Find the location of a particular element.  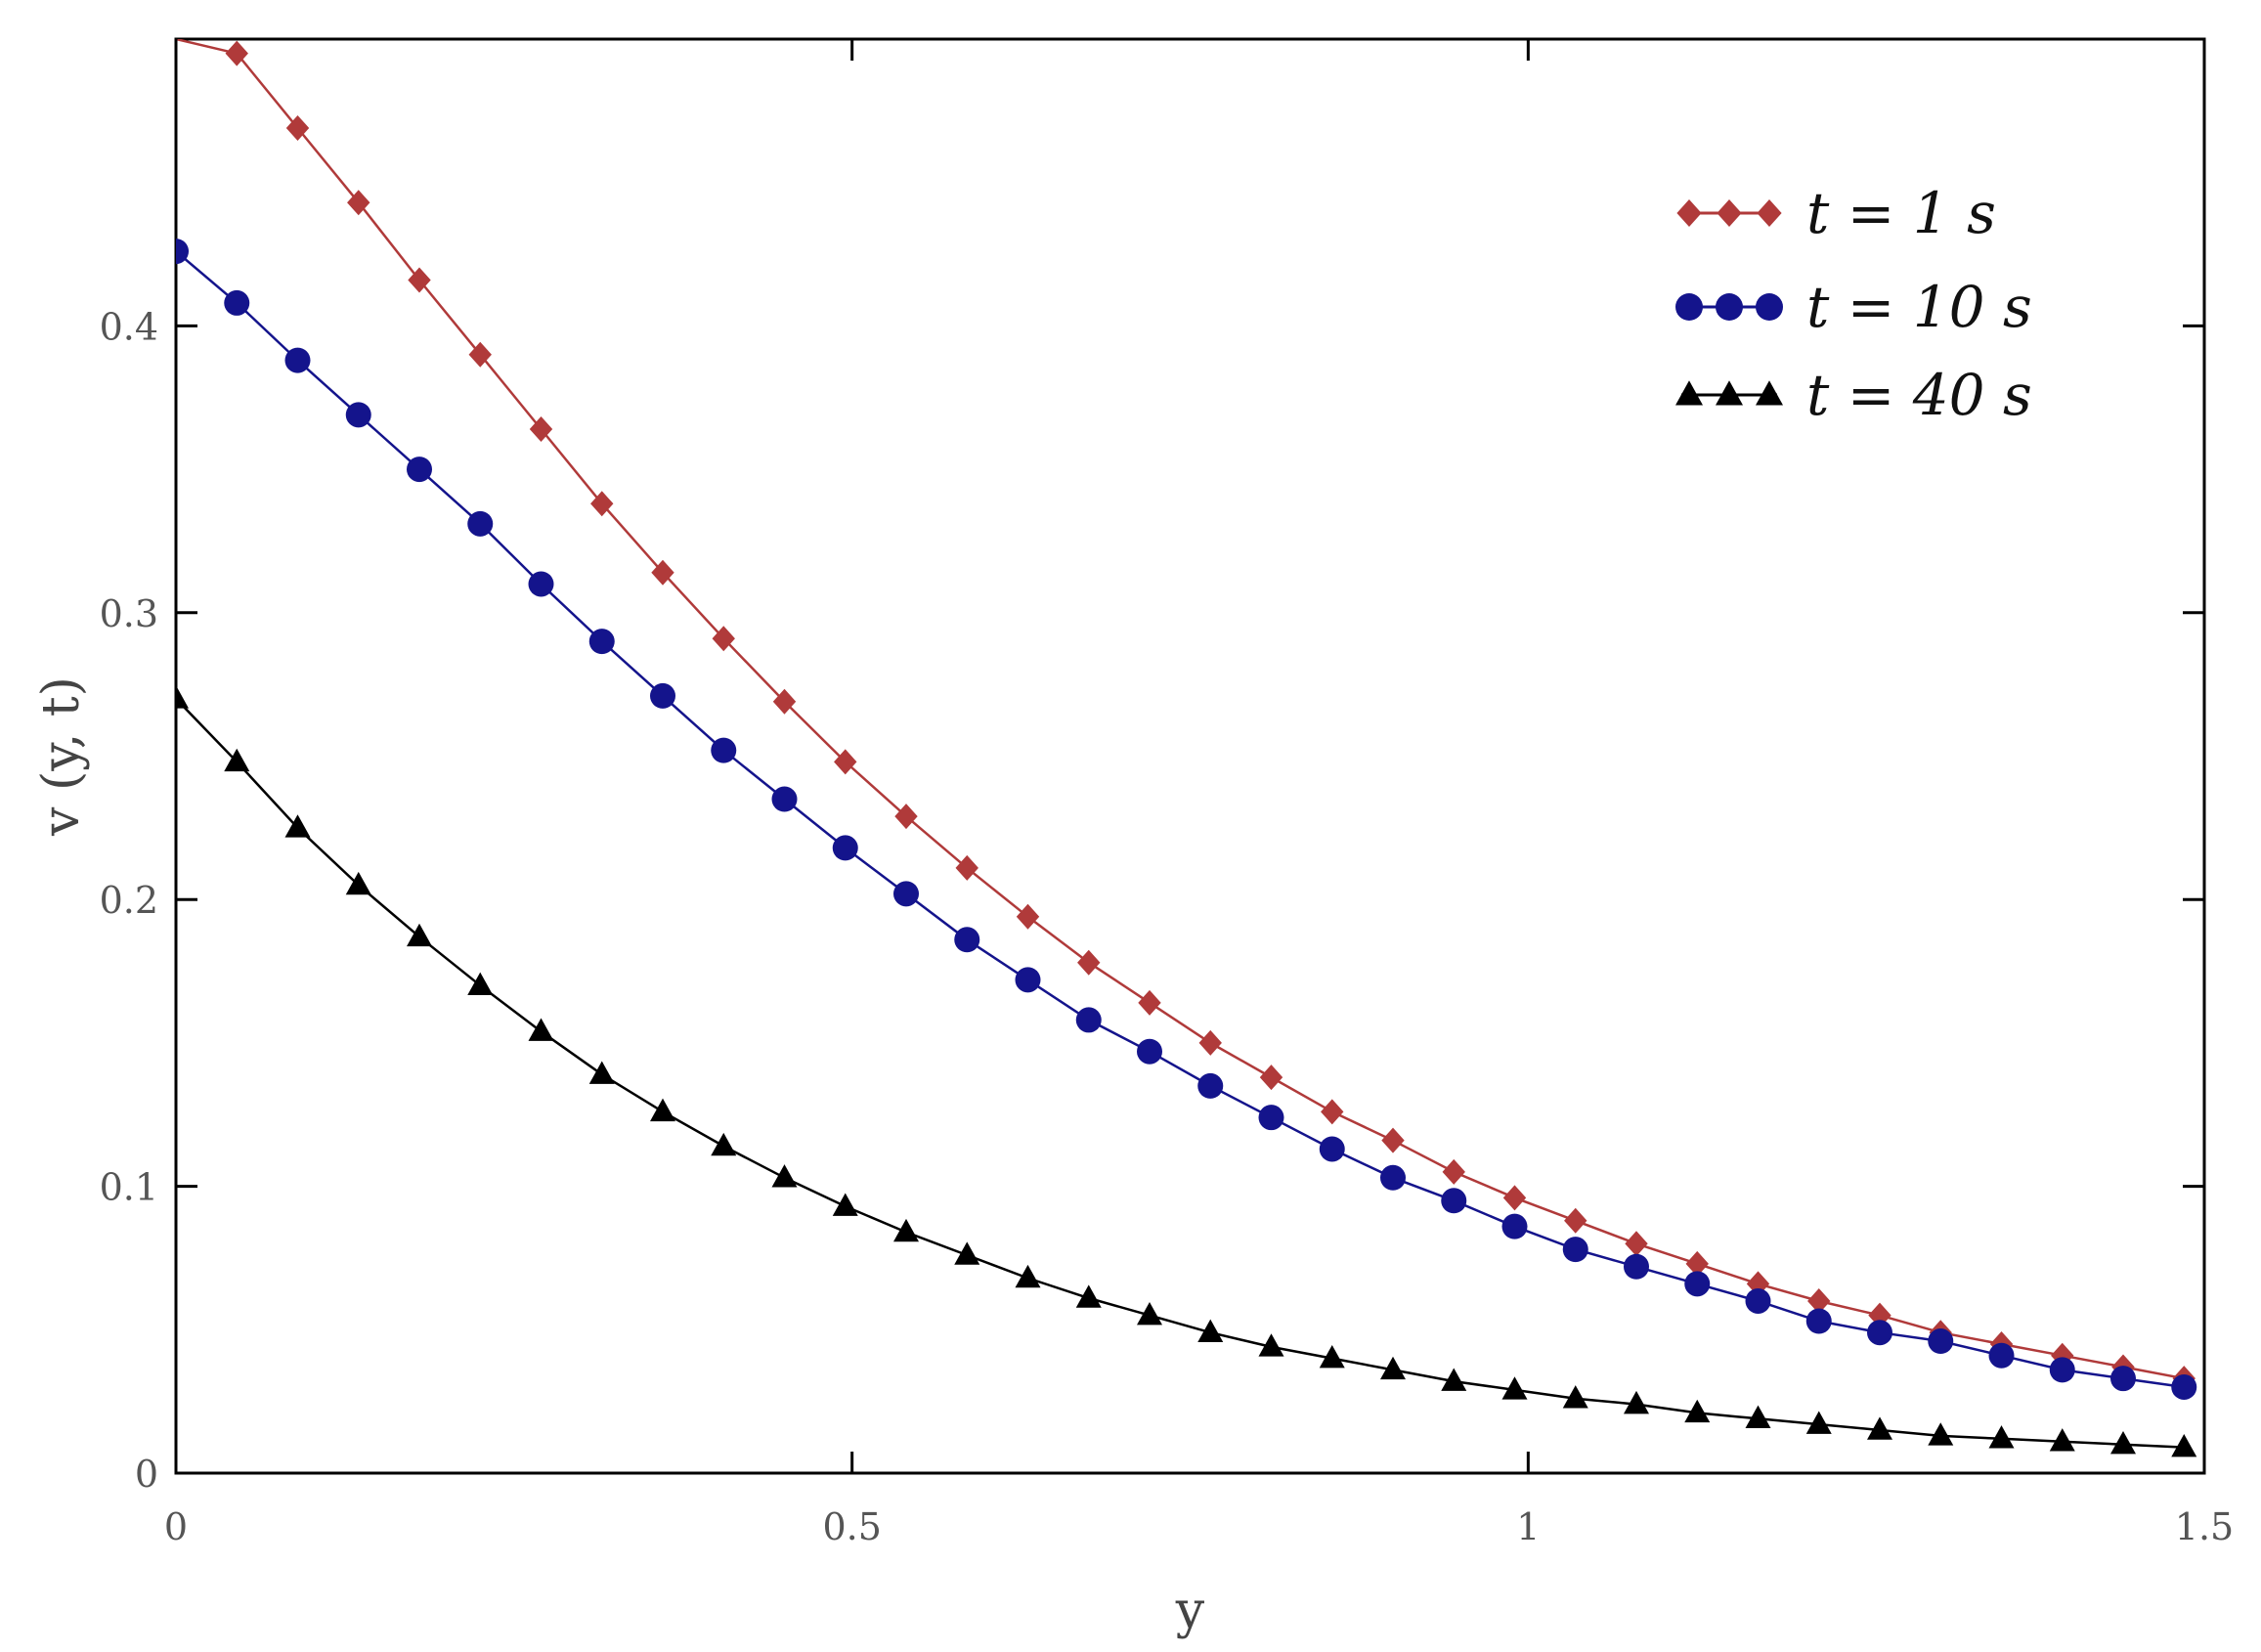

x-axis-label: y is located at coordinates (1190, 1611).